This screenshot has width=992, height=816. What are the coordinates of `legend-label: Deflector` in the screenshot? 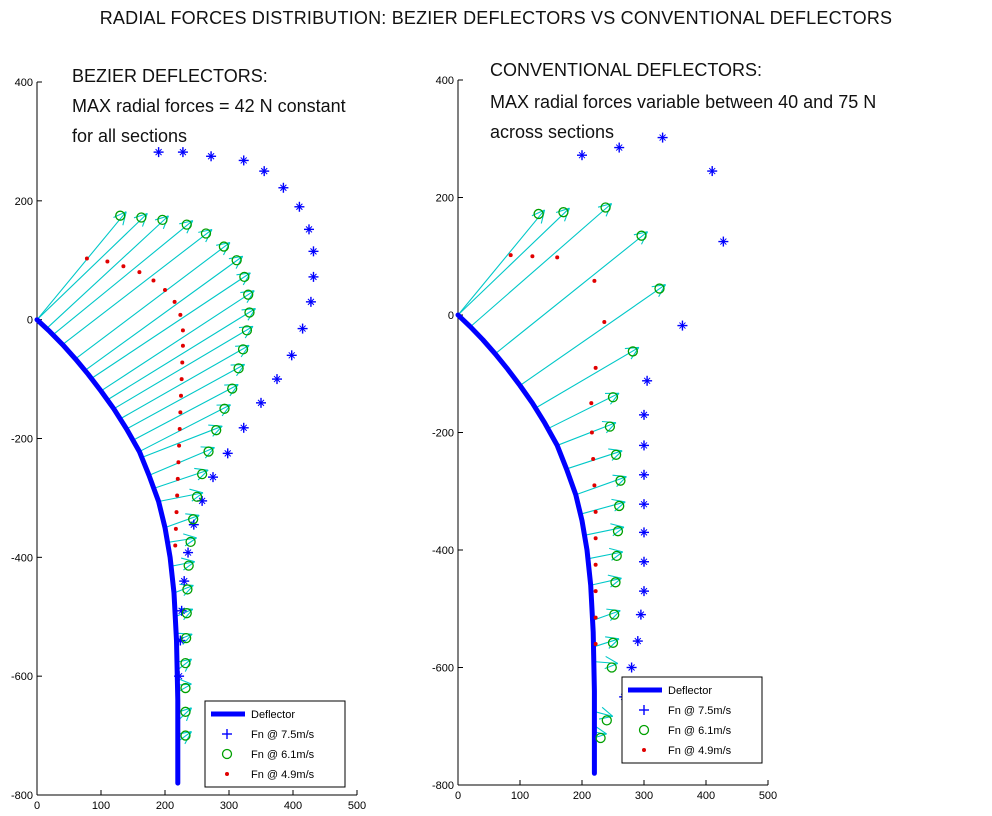 It's located at (690, 691).